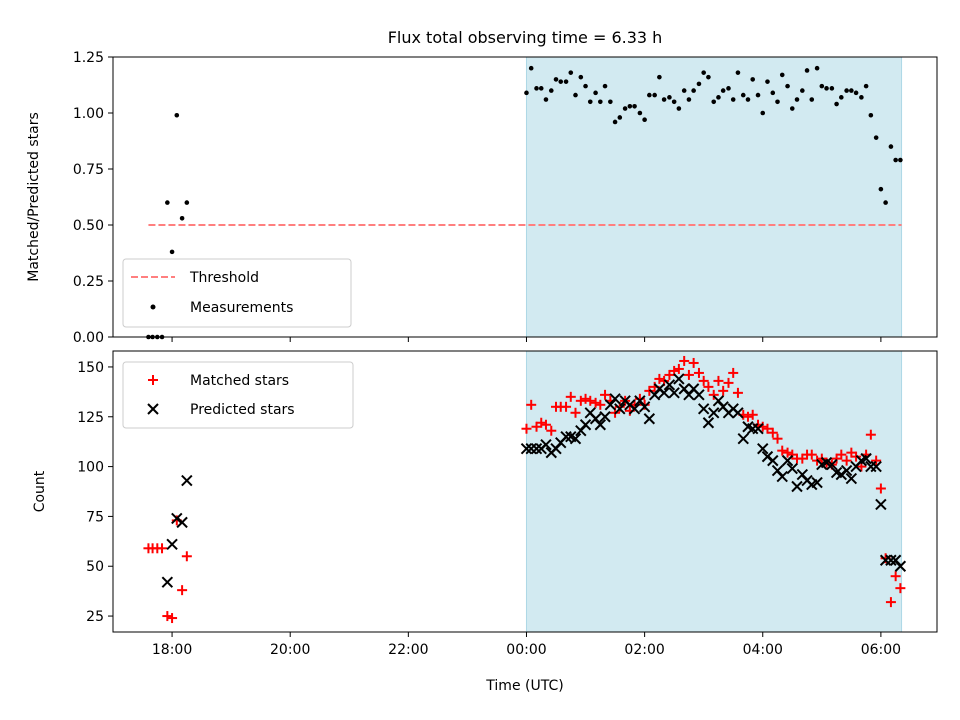  I want to click on x-tick-label: 02:00, so click(644, 650).